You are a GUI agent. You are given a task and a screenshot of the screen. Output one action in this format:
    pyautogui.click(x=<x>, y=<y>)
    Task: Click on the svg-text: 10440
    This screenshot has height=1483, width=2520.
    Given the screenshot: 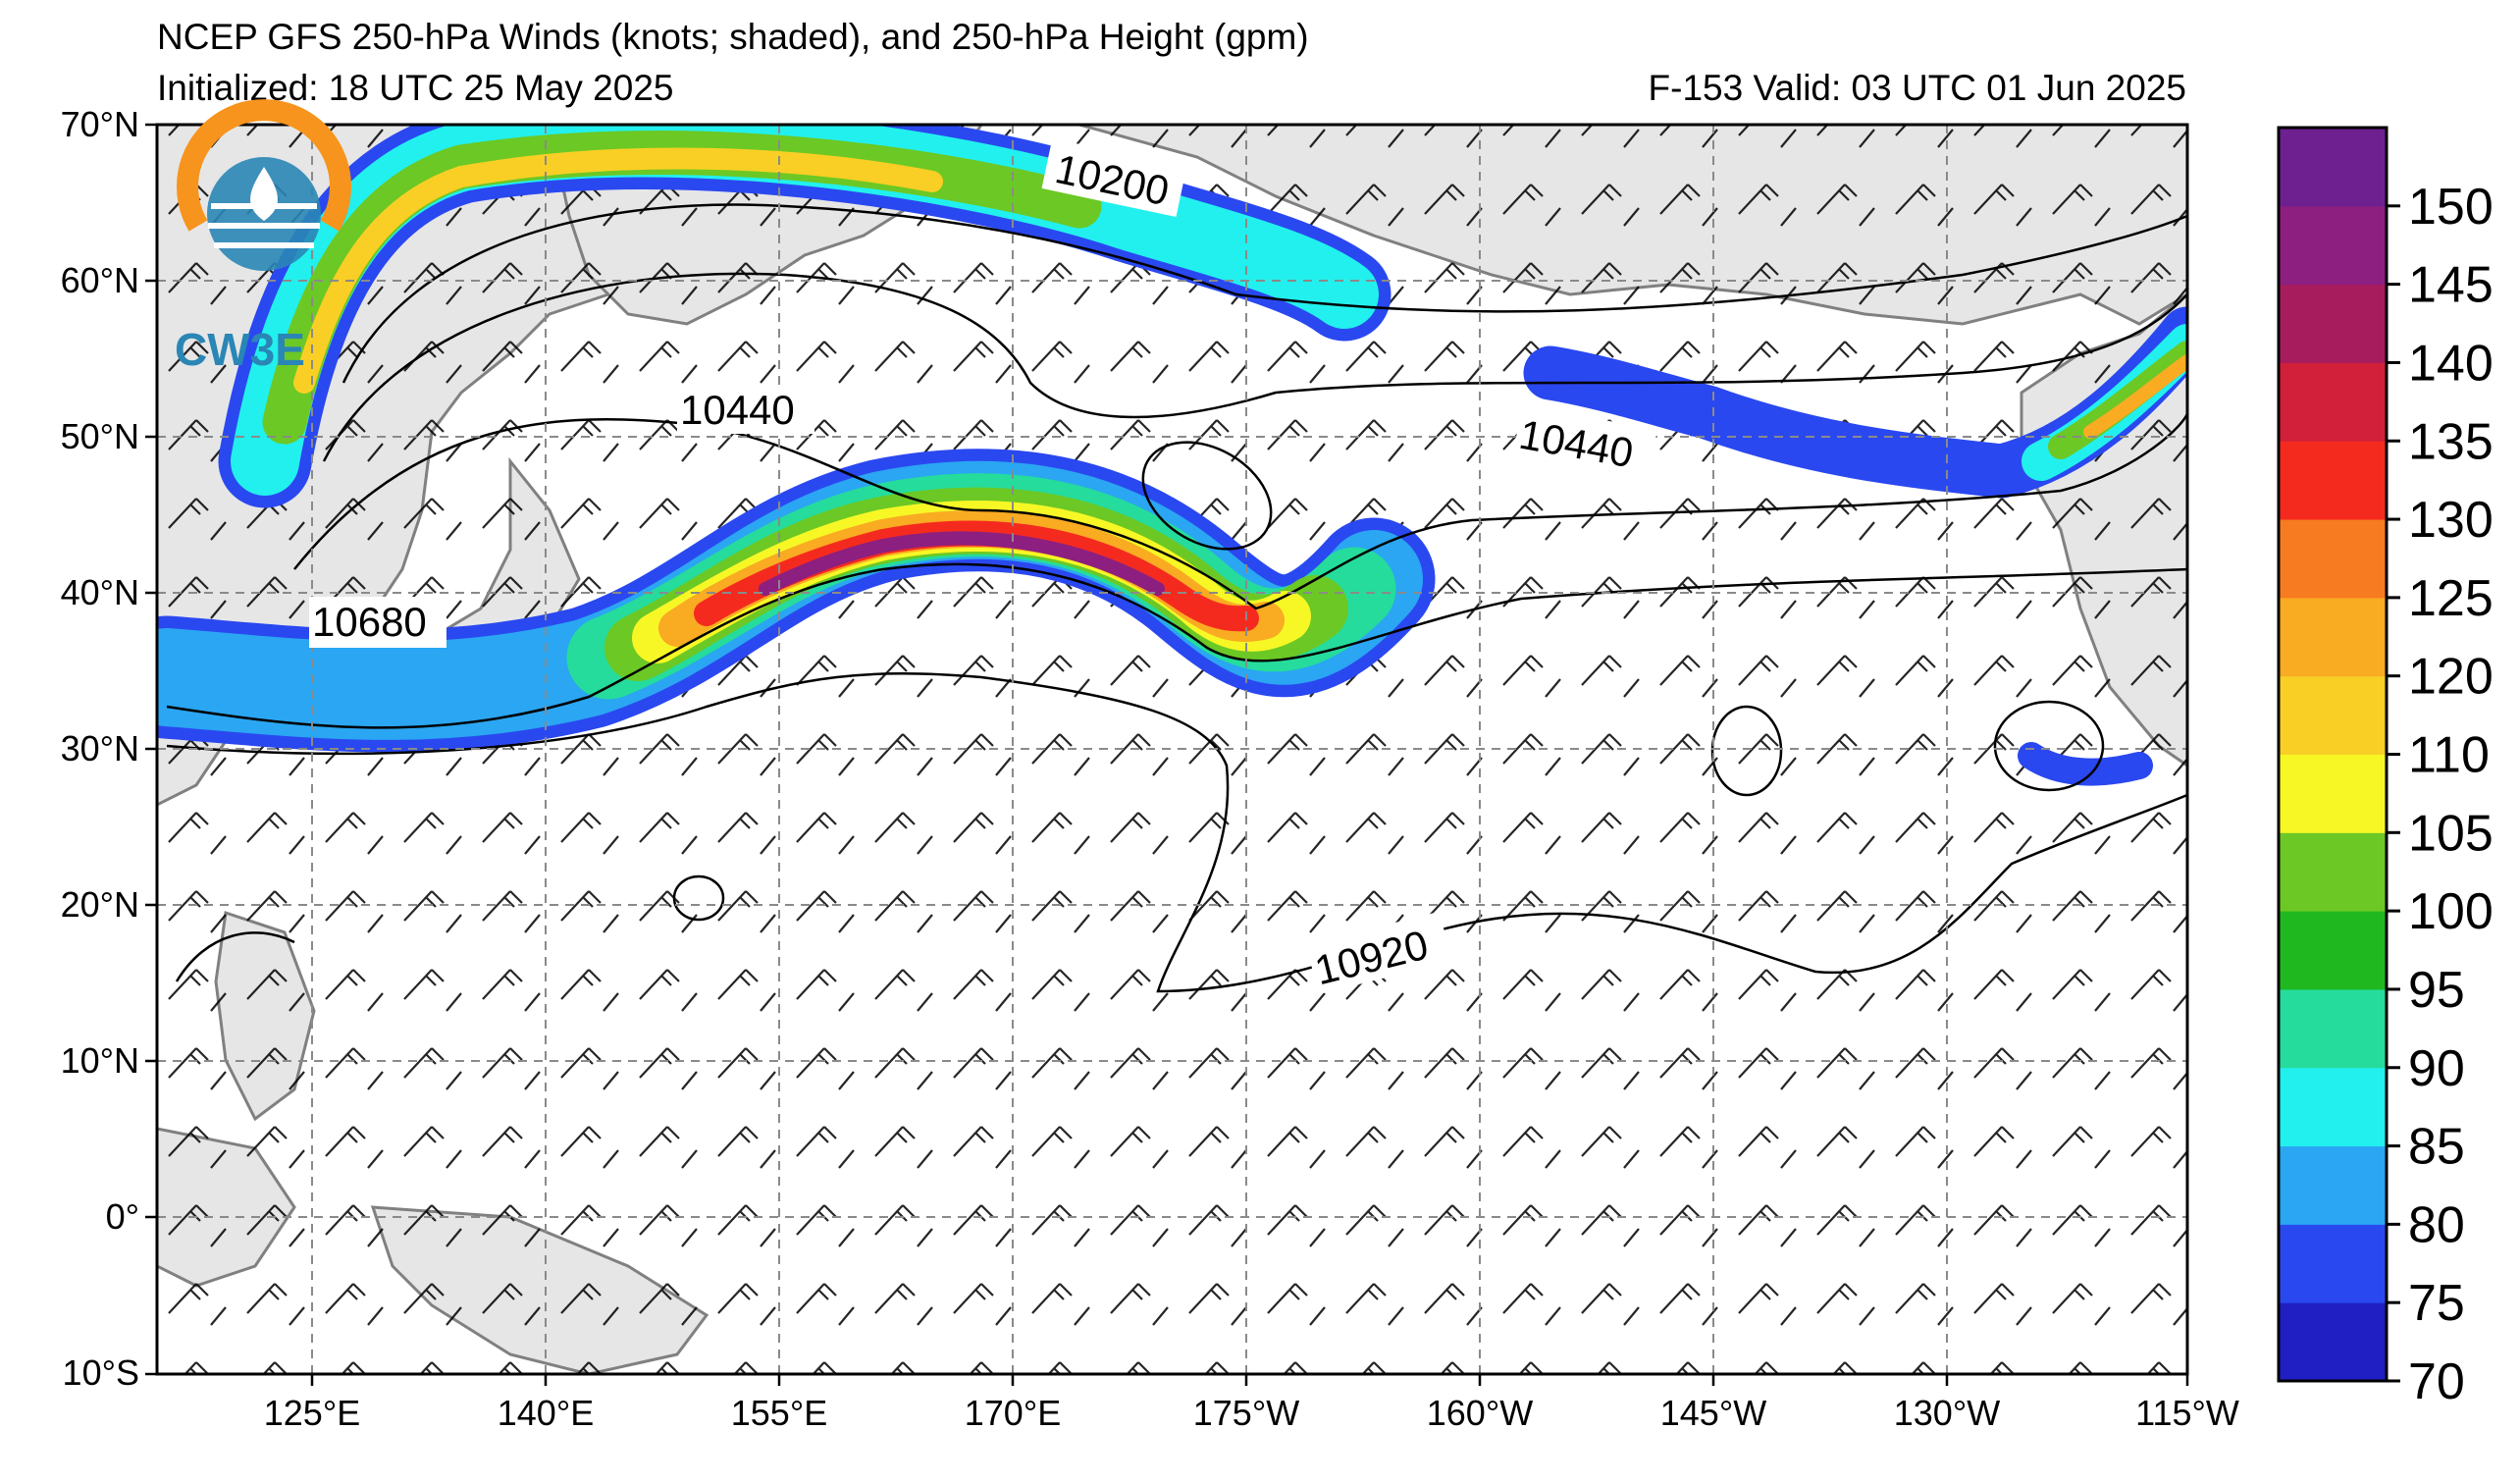 What is the action you would take?
    pyautogui.click(x=737, y=410)
    